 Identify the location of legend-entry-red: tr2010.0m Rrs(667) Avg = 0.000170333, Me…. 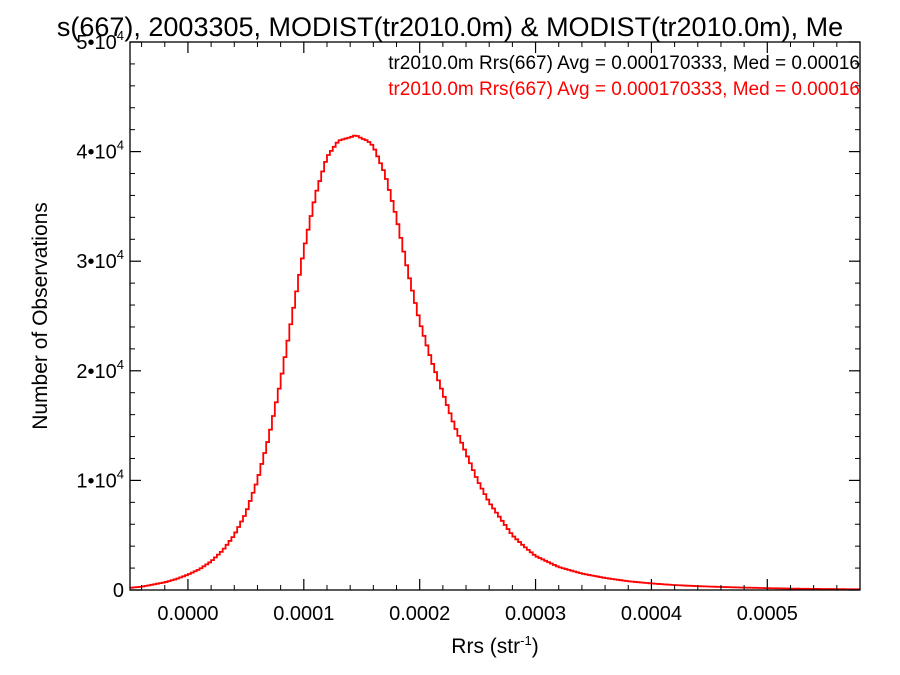
(624, 89).